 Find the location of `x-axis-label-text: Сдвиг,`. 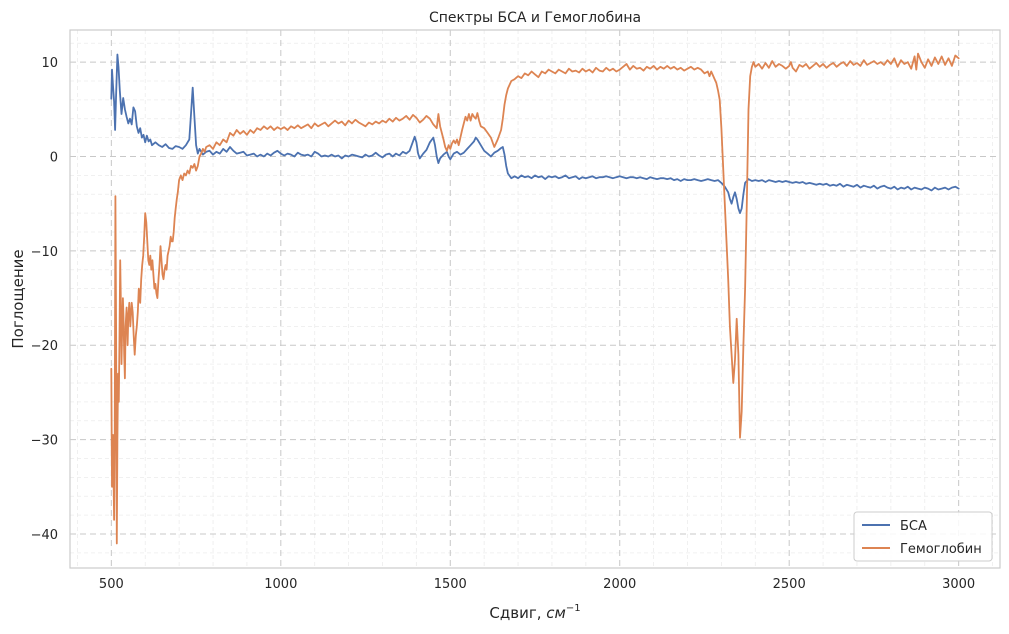

x-axis-label-text: Сдвиг, is located at coordinates (517, 613).